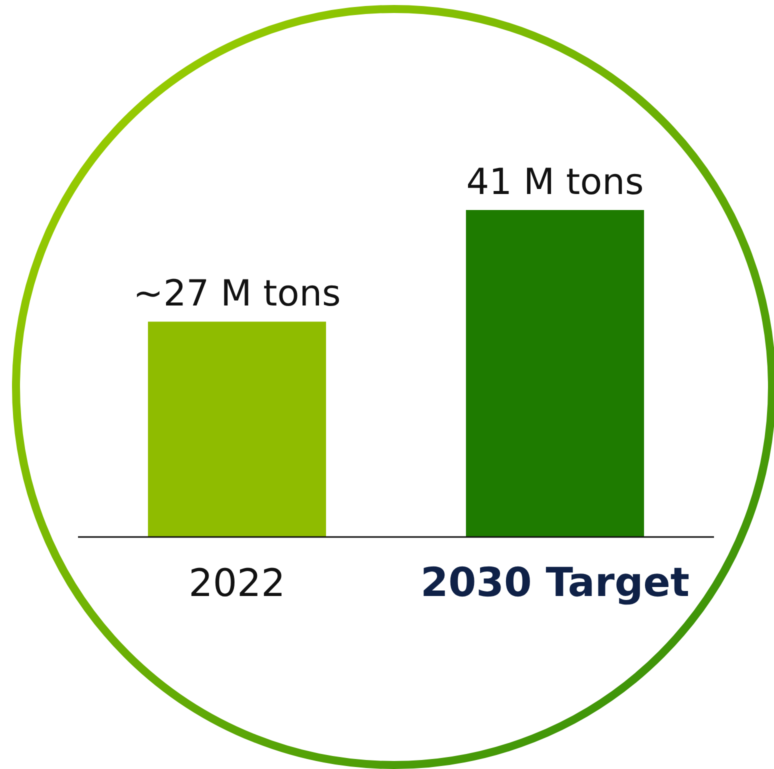 This screenshot has width=774, height=769. Describe the element at coordinates (237, 583) in the screenshot. I see `x-tick-label: 2022` at that location.